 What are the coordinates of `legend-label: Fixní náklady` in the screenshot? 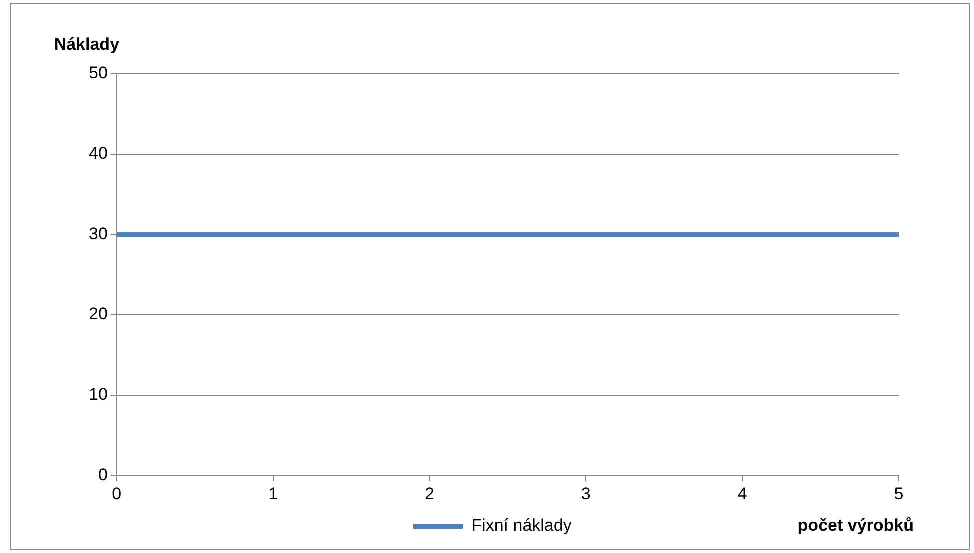 It's located at (522, 526).